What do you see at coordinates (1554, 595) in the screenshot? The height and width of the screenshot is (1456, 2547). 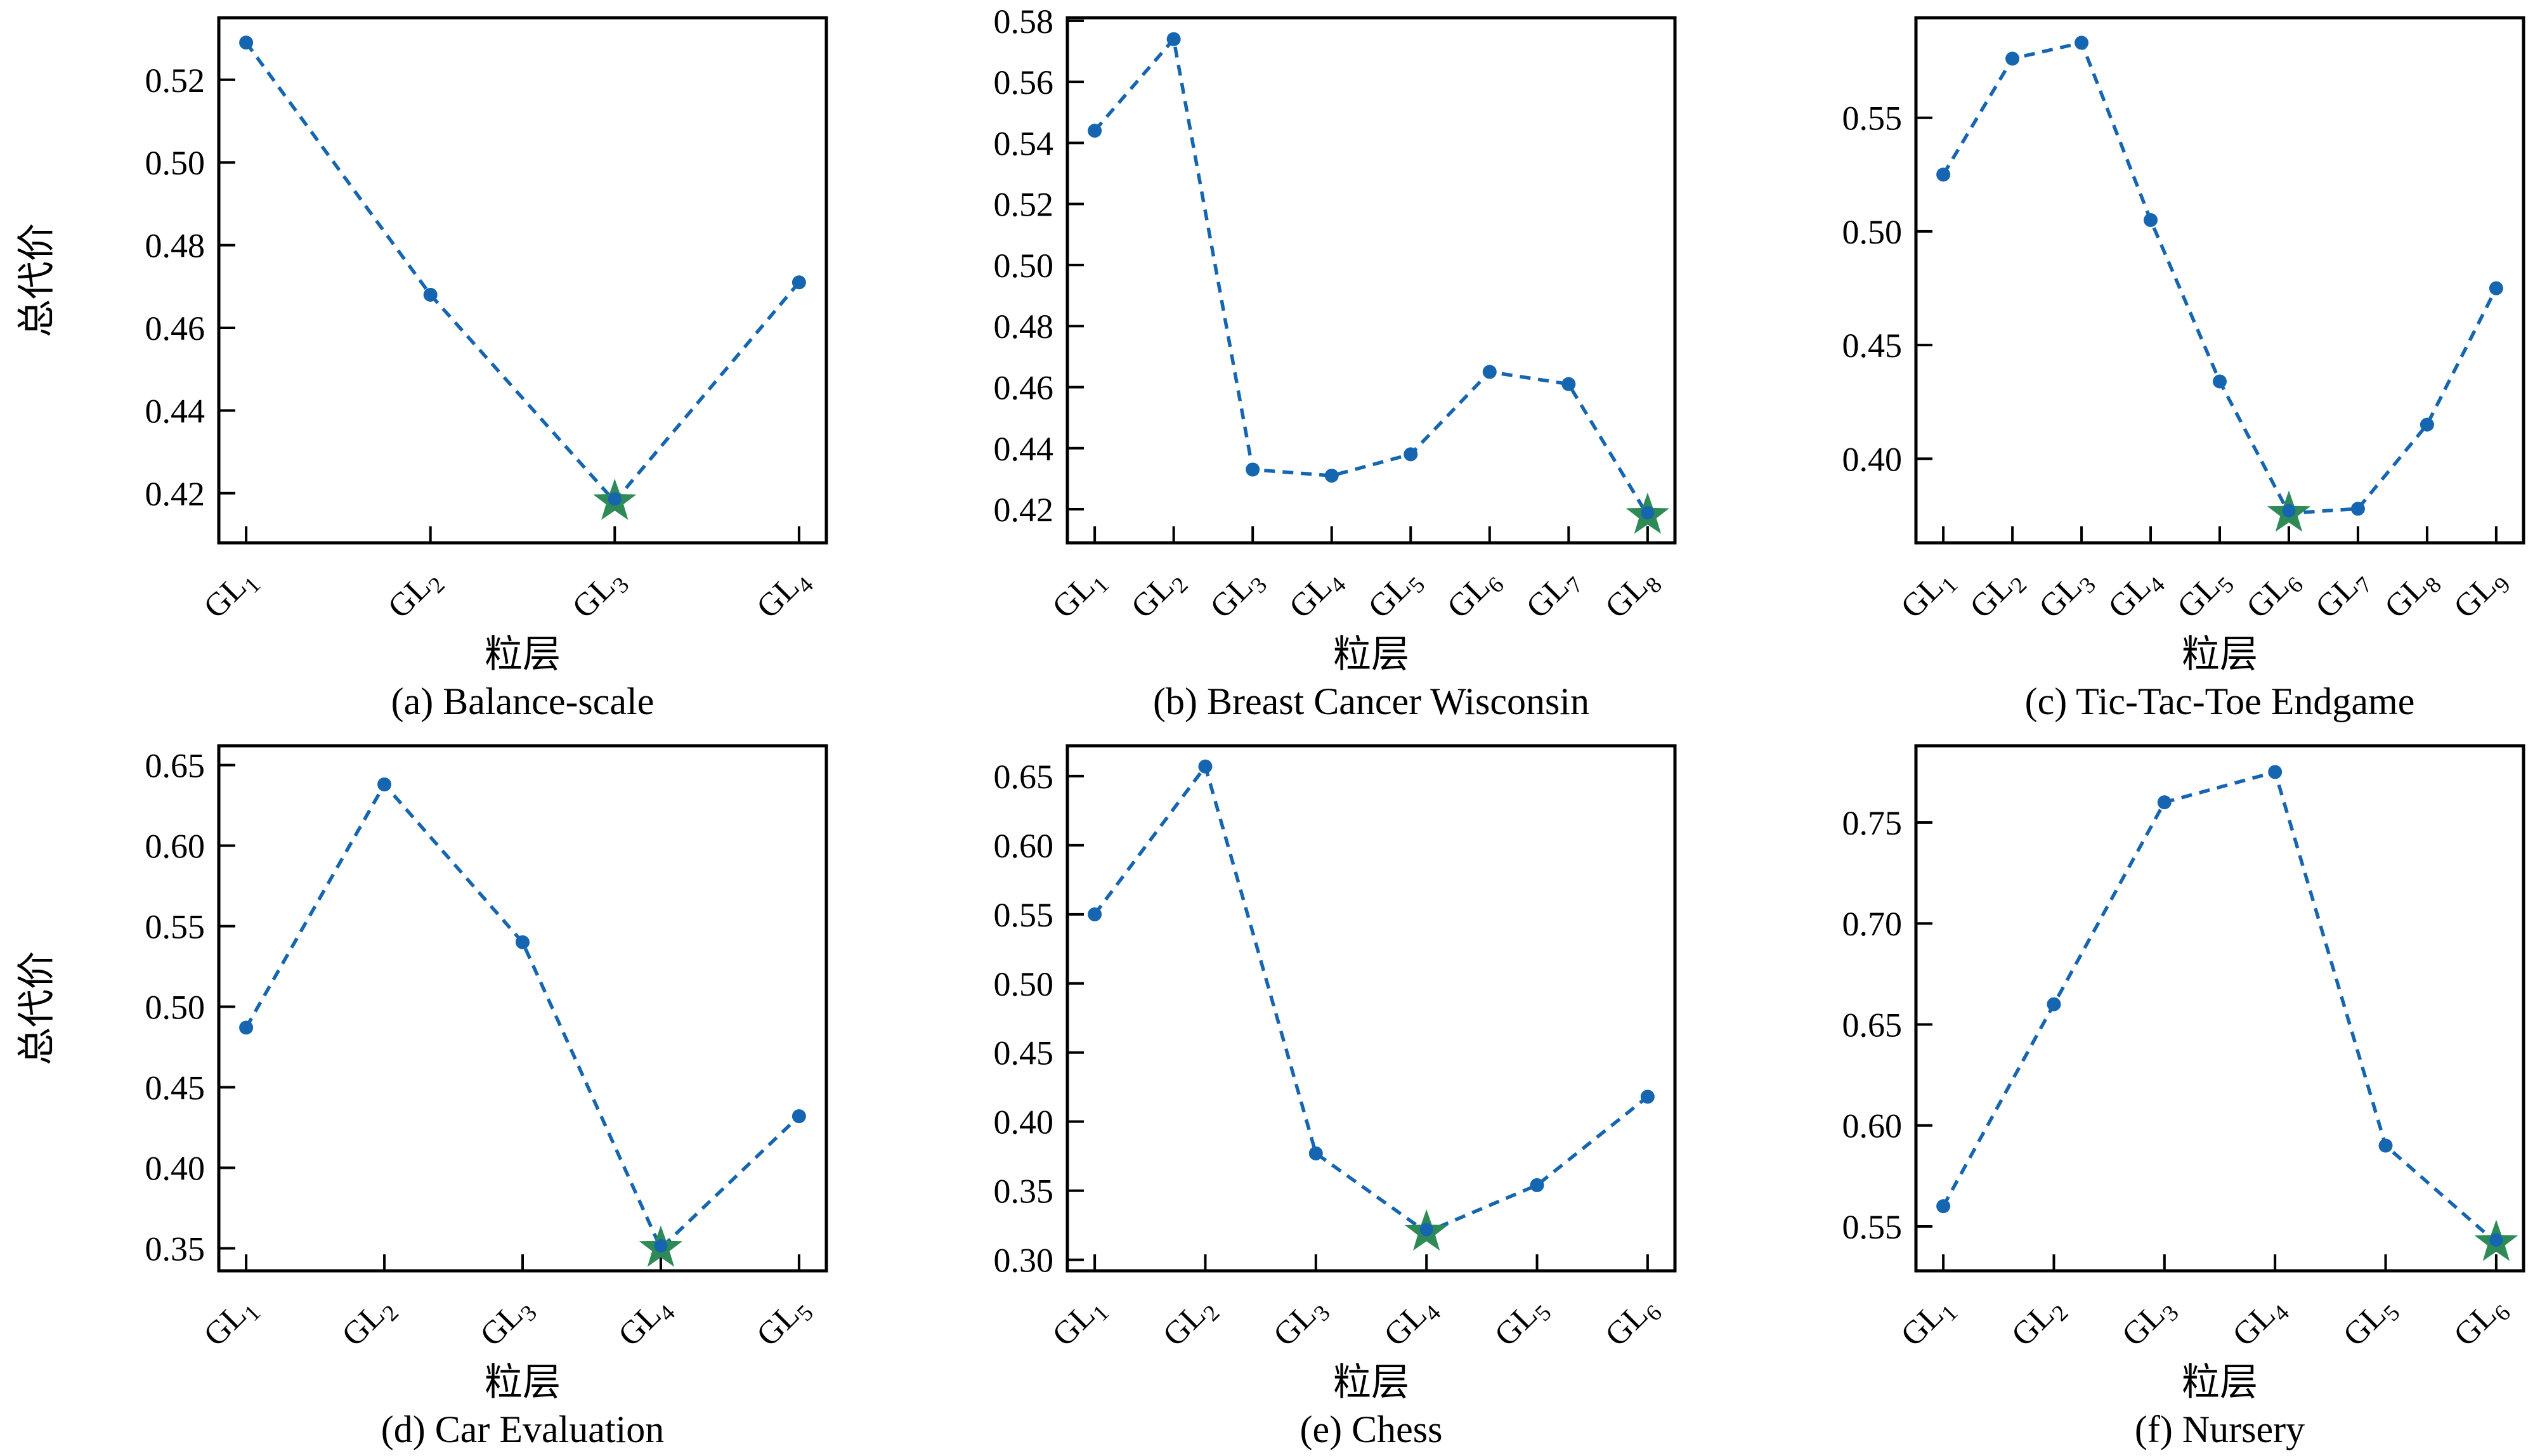 I see `x-tick-label: GL7` at bounding box center [1554, 595].